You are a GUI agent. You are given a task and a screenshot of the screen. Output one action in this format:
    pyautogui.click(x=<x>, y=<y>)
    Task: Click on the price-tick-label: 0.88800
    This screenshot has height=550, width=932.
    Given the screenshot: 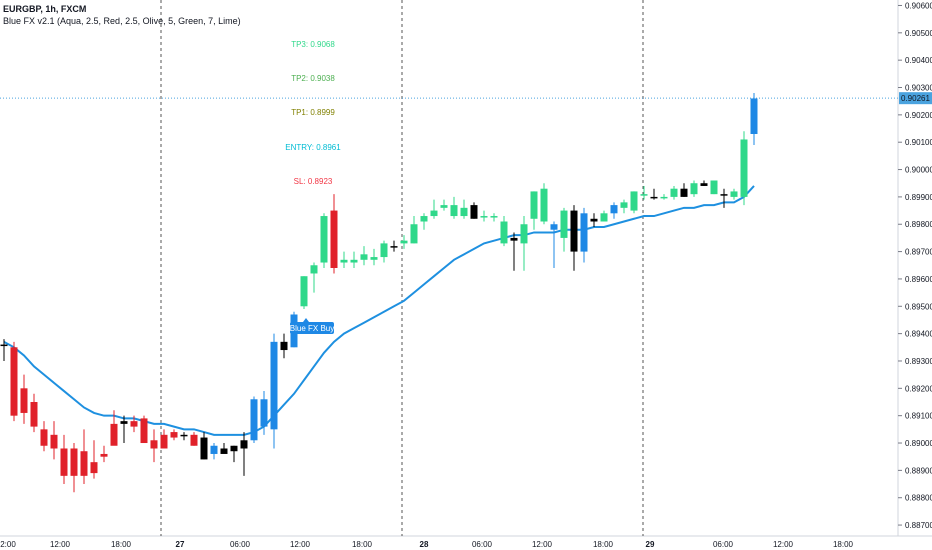 What is the action you would take?
    pyautogui.click(x=918, y=498)
    